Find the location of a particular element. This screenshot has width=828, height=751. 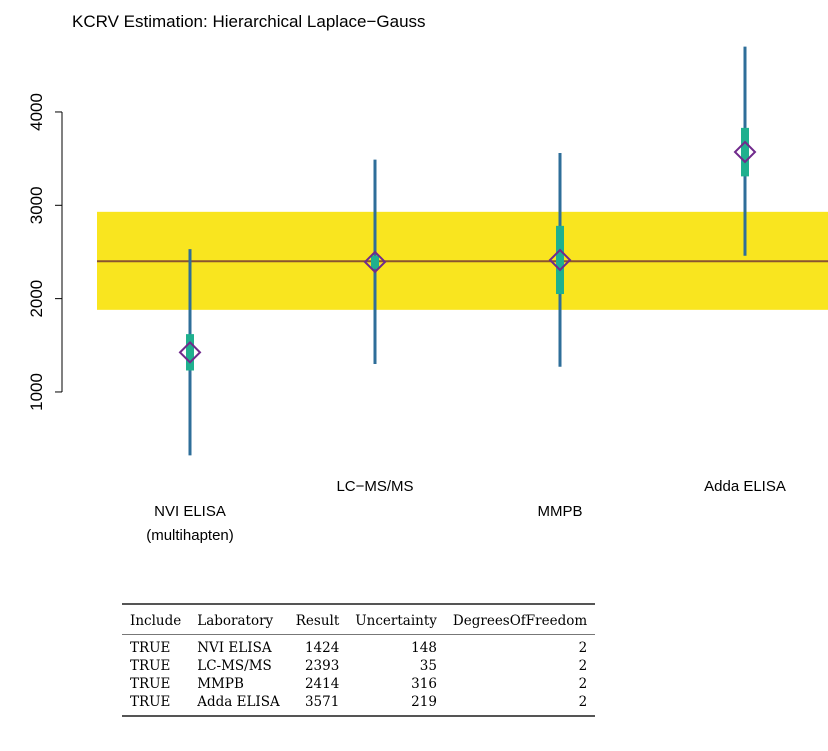

y-tick-label: 1000 is located at coordinates (36, 392).